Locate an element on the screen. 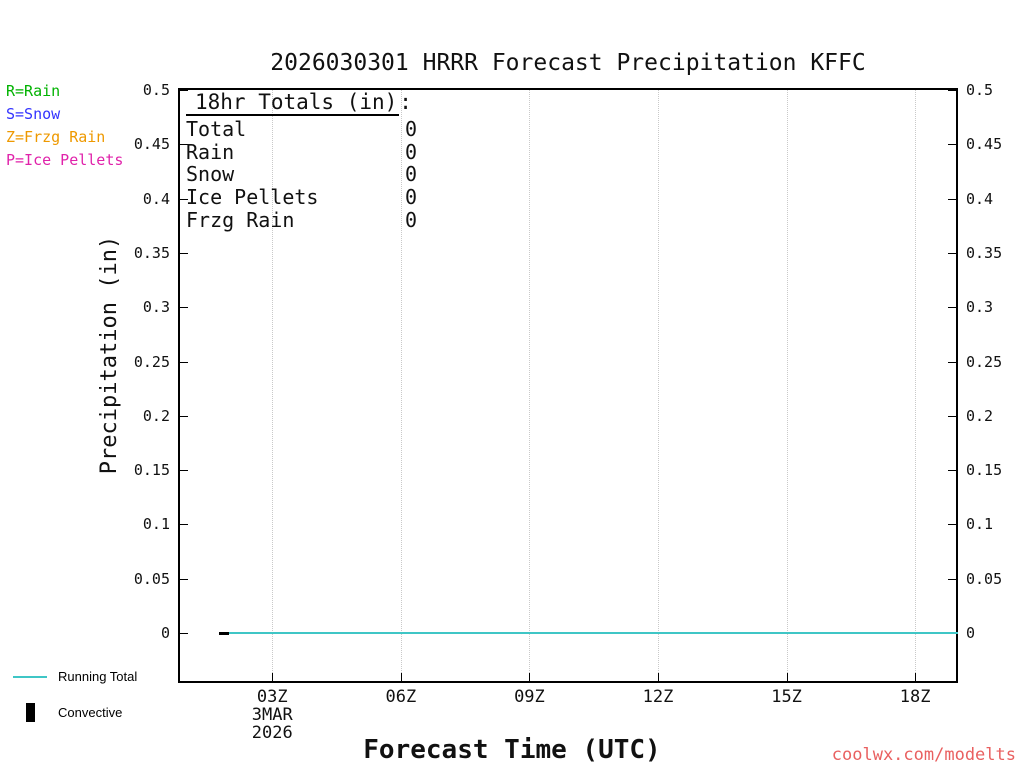 The height and width of the screenshot is (768, 1024). x-tick-label: 06Z is located at coordinates (401, 697).